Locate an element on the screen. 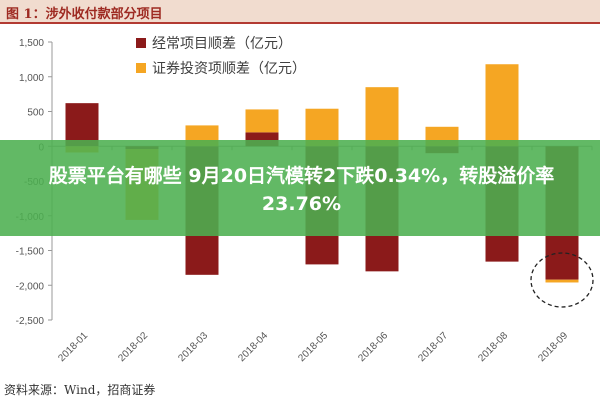  x-tick-label: 2018-09 is located at coordinates (553, 347).